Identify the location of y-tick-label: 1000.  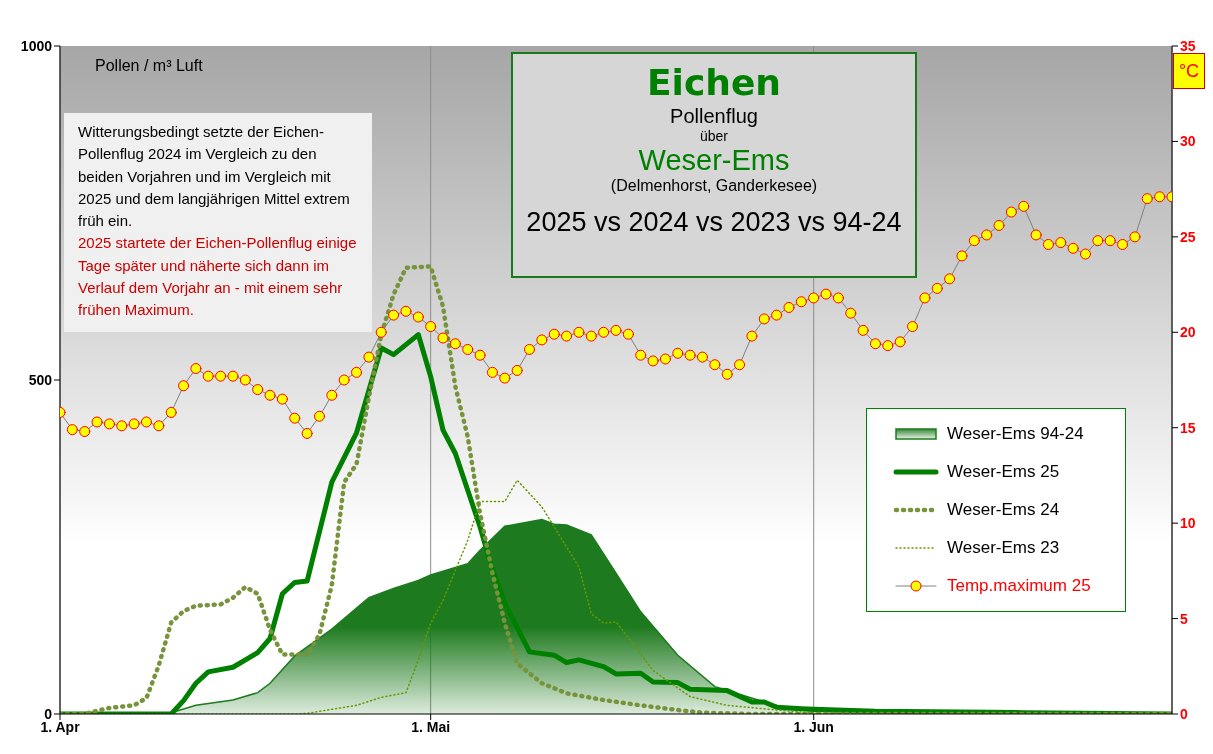
(36, 45).